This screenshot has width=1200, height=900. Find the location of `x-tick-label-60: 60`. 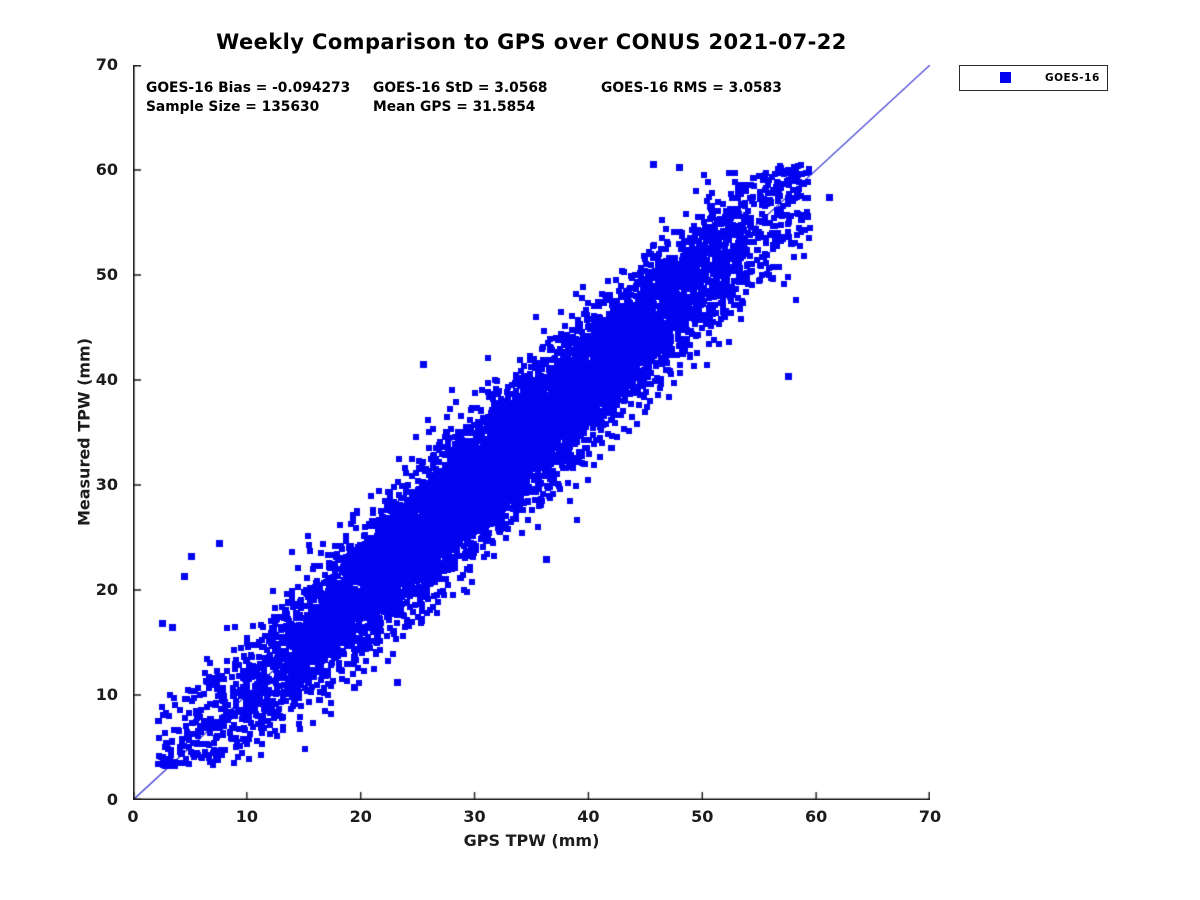

x-tick-label-60: 60 is located at coordinates (816, 816).